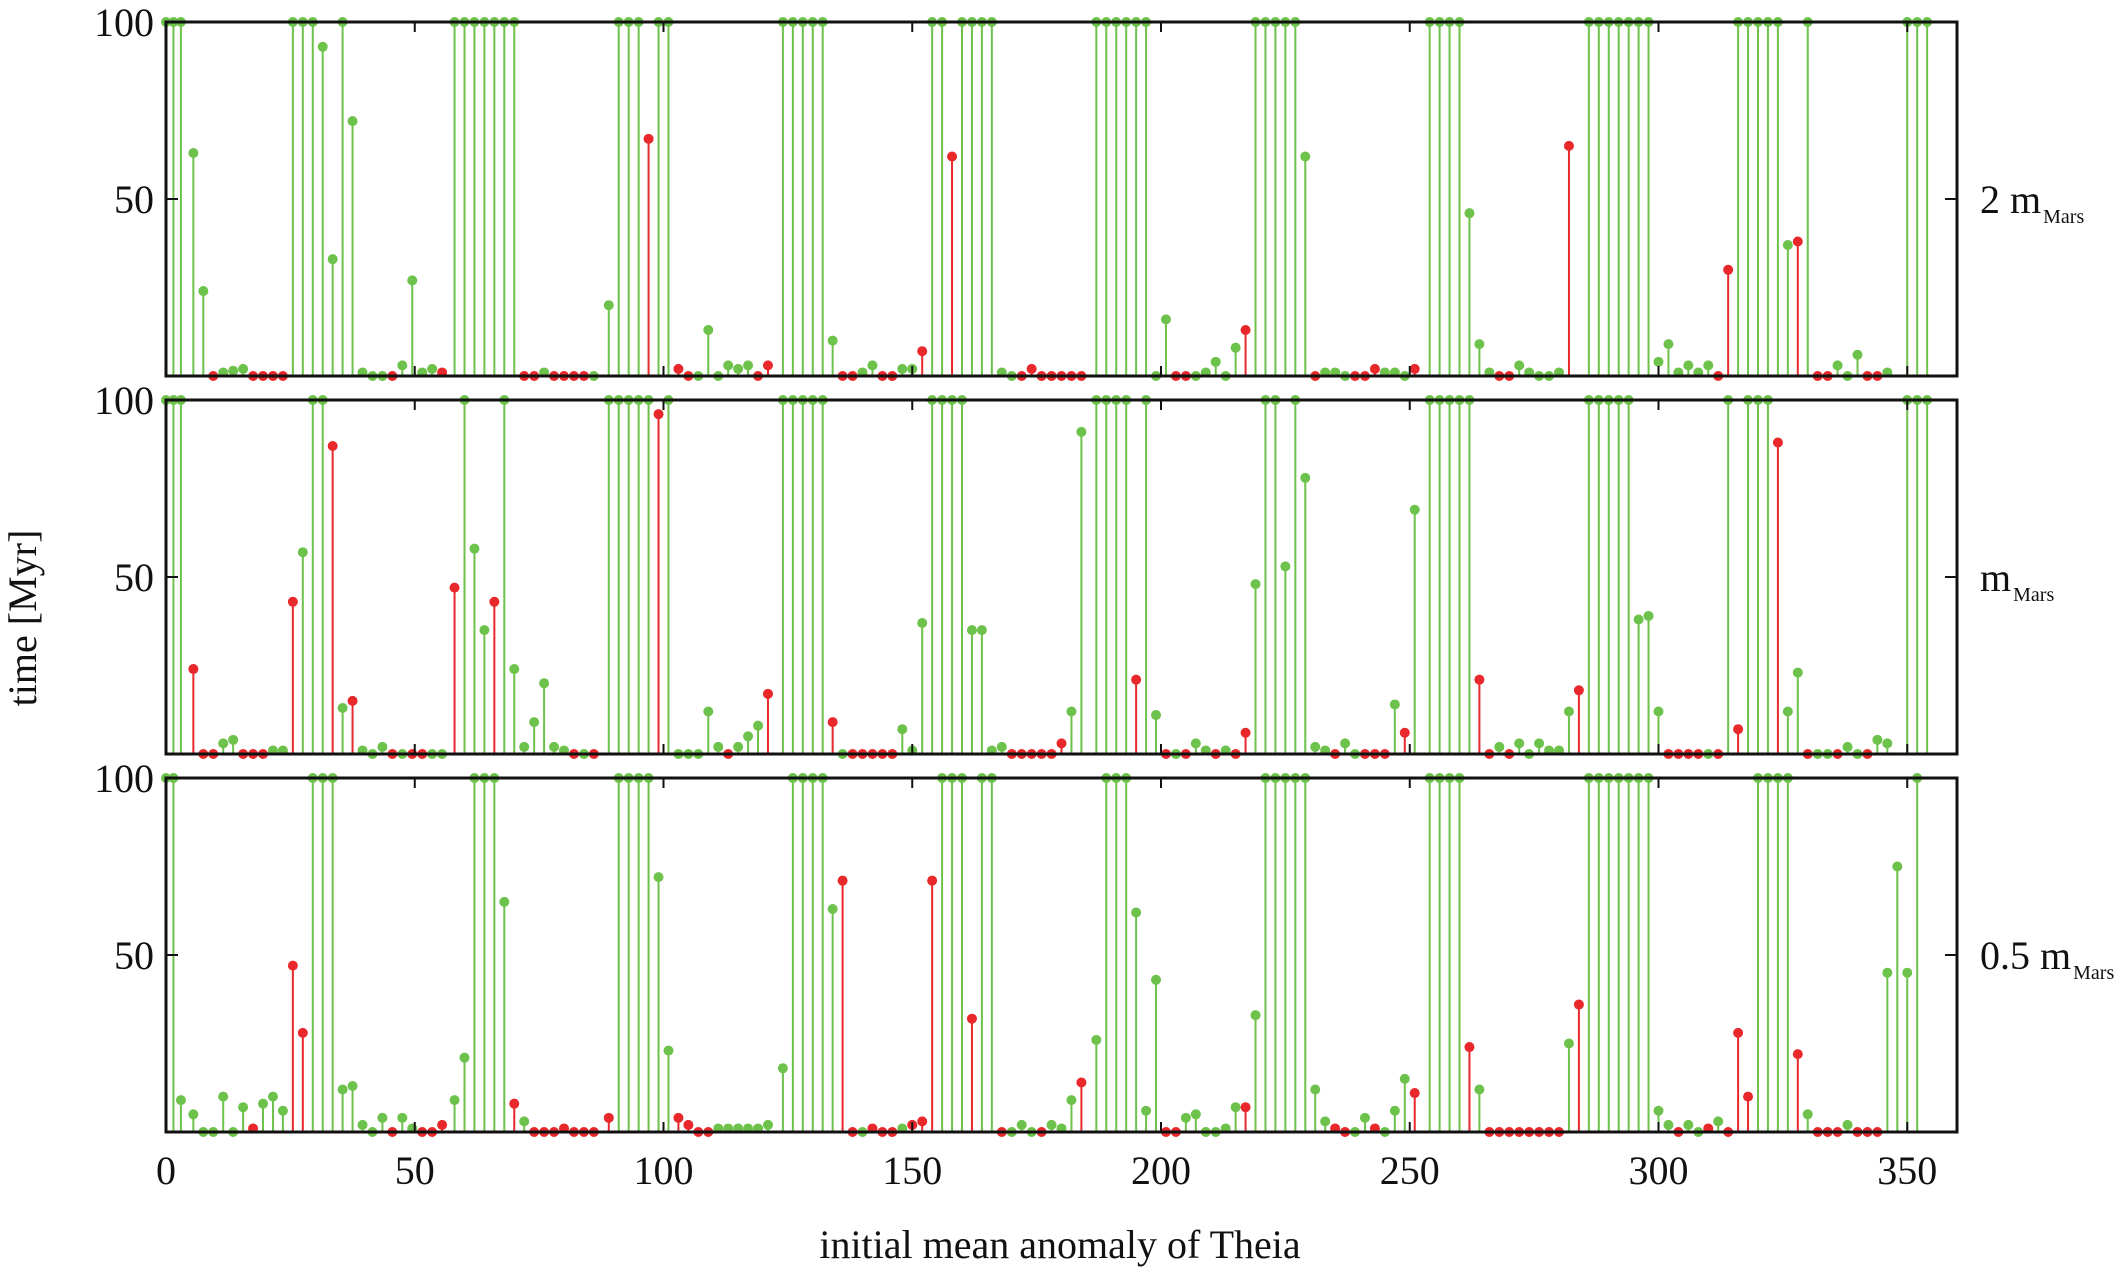 This screenshot has height=1279, width=2128. I want to click on y-axis-label: time [Myr], so click(22, 618).